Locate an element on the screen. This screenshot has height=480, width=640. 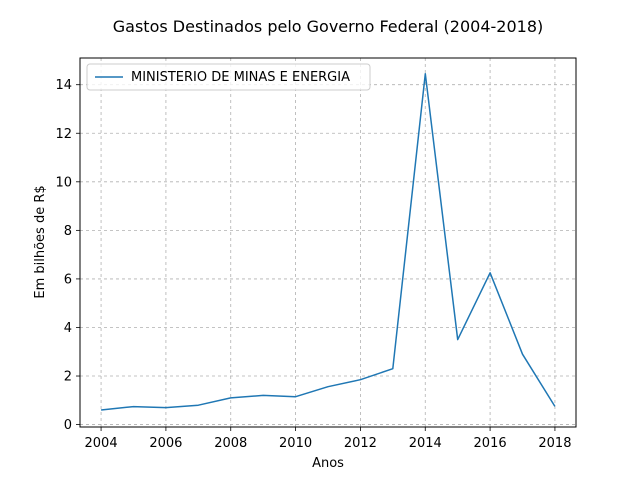
legend-box is located at coordinates (228, 77).